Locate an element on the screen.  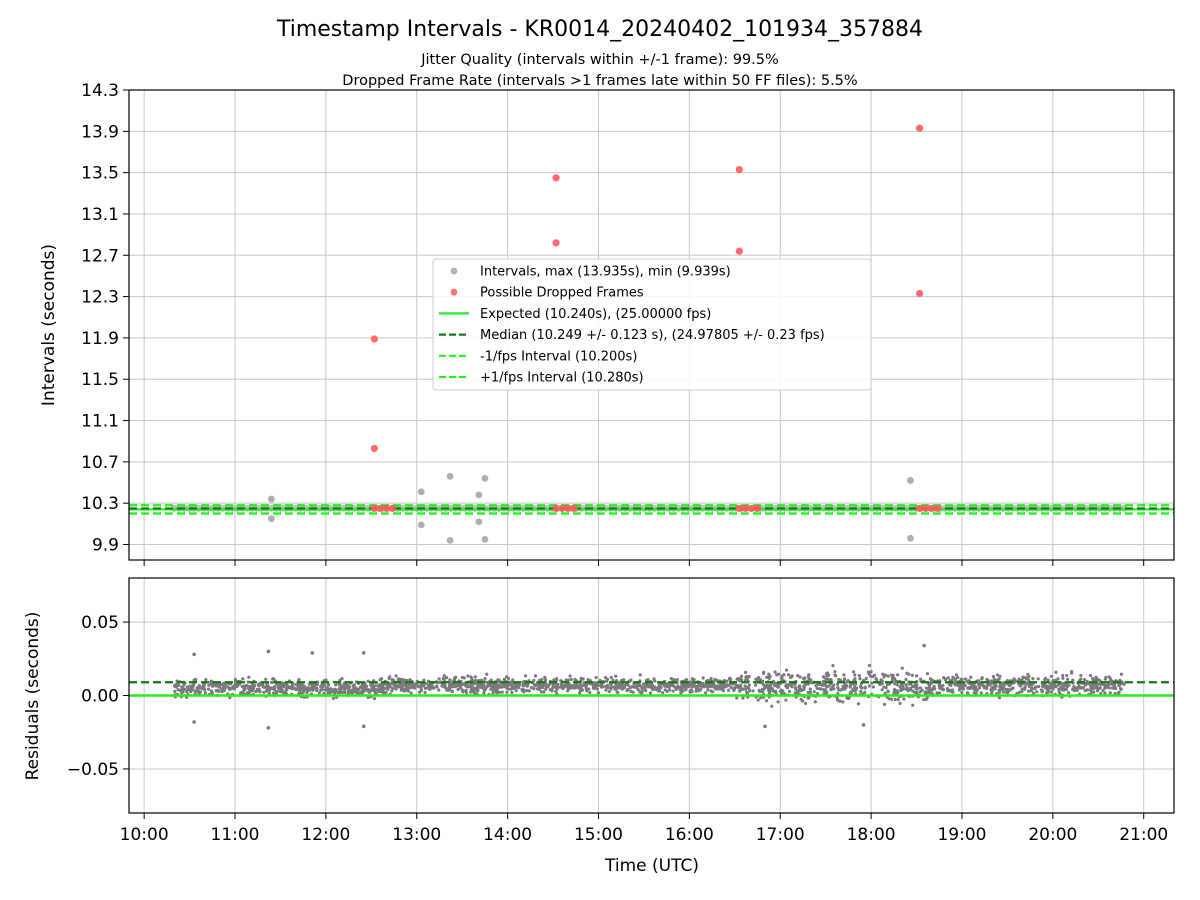
intervals-ytick-label: 9.9 is located at coordinates (105, 546).